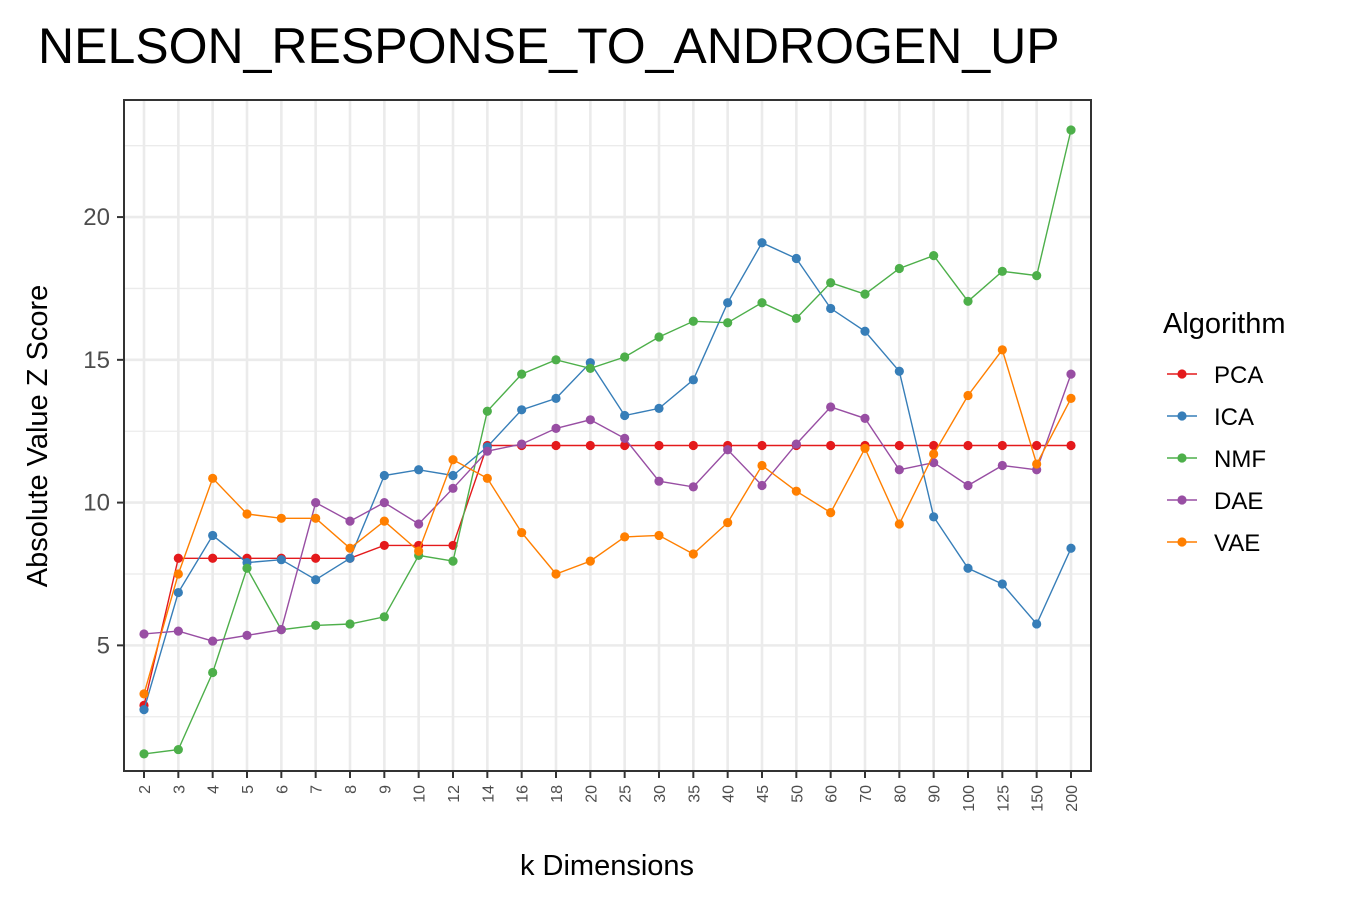 The height and width of the screenshot is (900, 1350). Describe the element at coordinates (1003, 798) in the screenshot. I see `x-tick-label: 125` at that location.